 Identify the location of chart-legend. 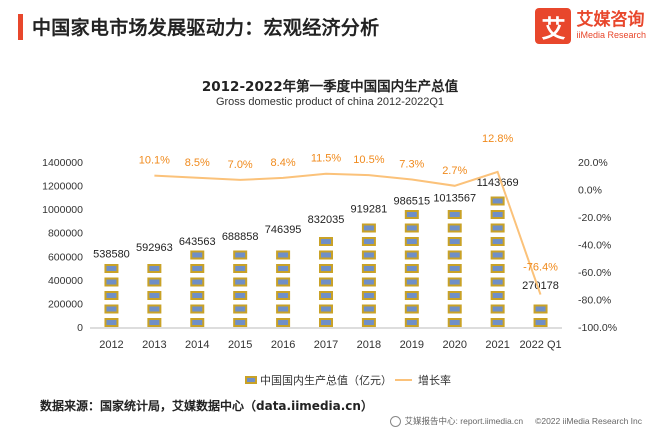
(328, 380).